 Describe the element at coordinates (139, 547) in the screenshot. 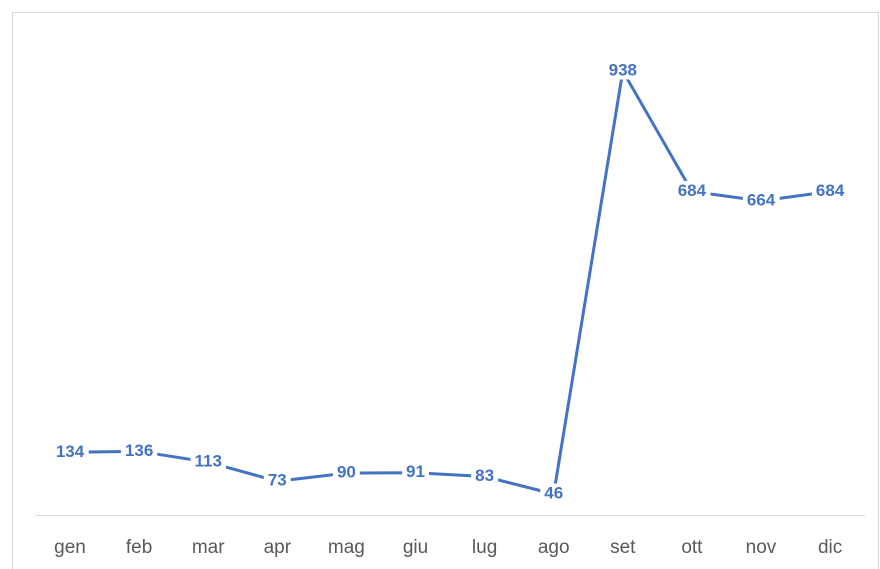

I see `x-tick-label: feb` at that location.